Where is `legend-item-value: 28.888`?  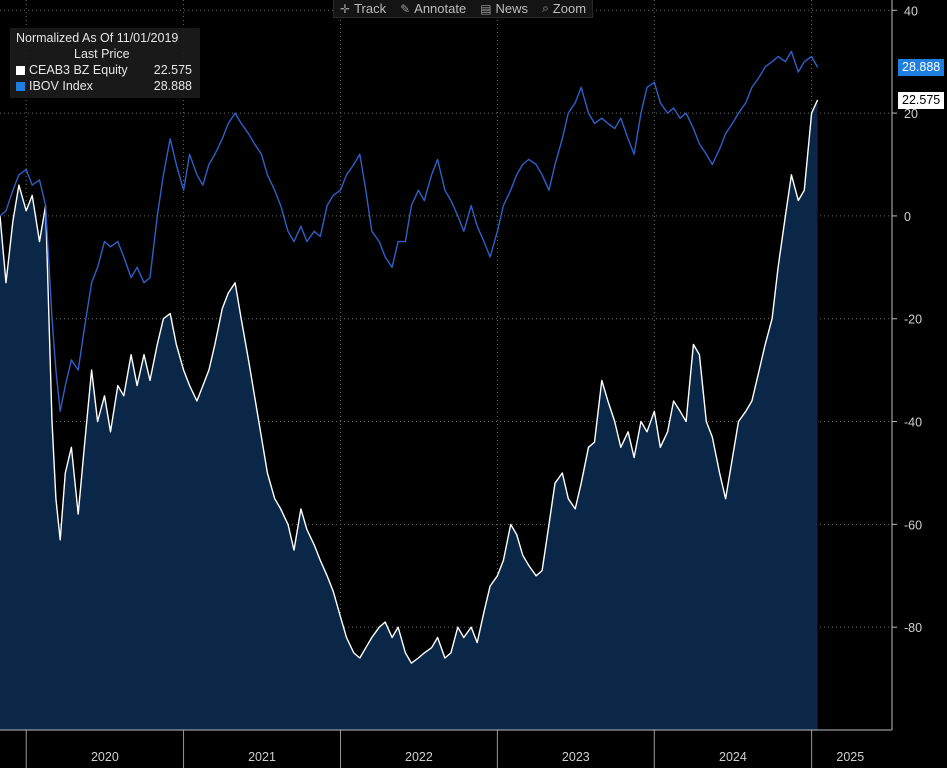 legend-item-value: 28.888 is located at coordinates (172, 86).